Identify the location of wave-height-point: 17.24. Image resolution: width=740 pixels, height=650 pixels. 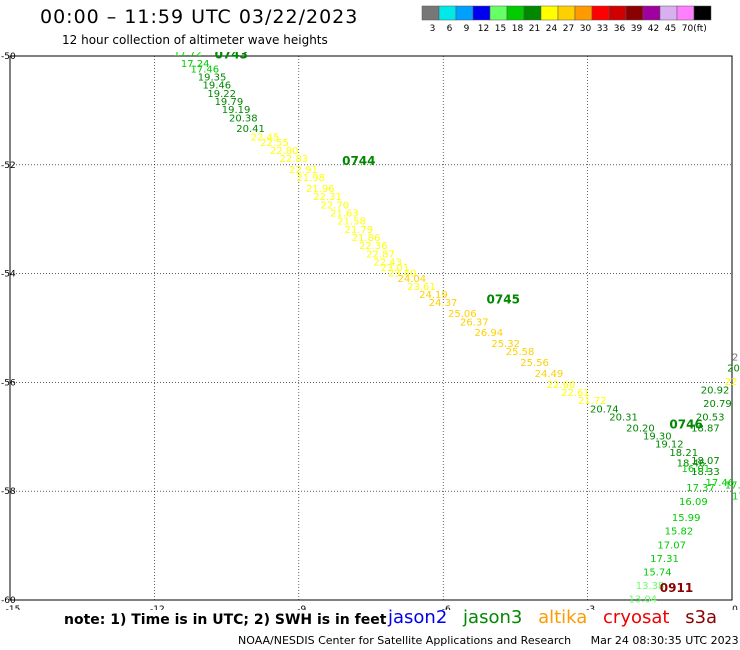
(195, 64).